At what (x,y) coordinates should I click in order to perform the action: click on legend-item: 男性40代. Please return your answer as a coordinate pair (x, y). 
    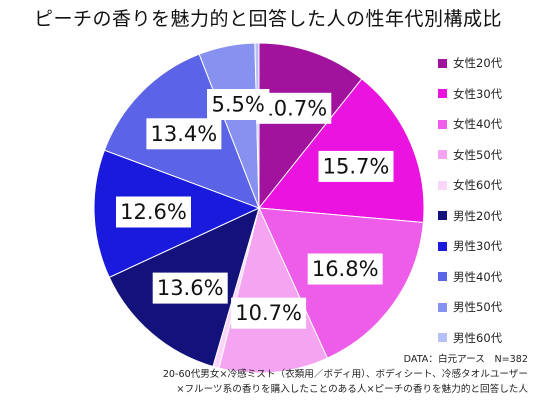
    Looking at the image, I should click on (470, 277).